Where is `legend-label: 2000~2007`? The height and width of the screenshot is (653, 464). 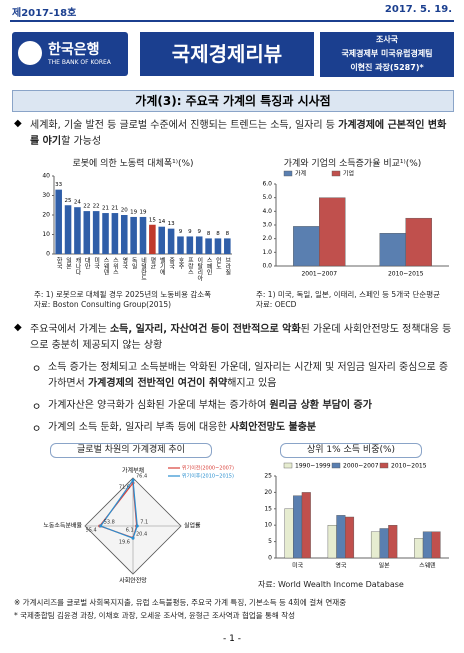
legend-label: 2000~2007 is located at coordinates (361, 466).